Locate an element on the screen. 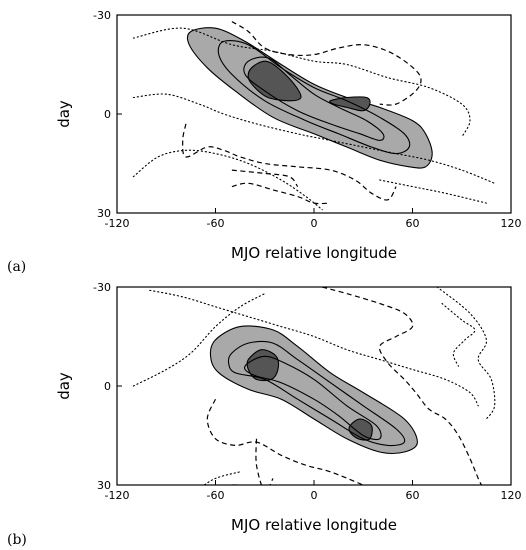 This screenshot has height=550, width=526. x-tick-label-a-3: 60 is located at coordinates (413, 223).